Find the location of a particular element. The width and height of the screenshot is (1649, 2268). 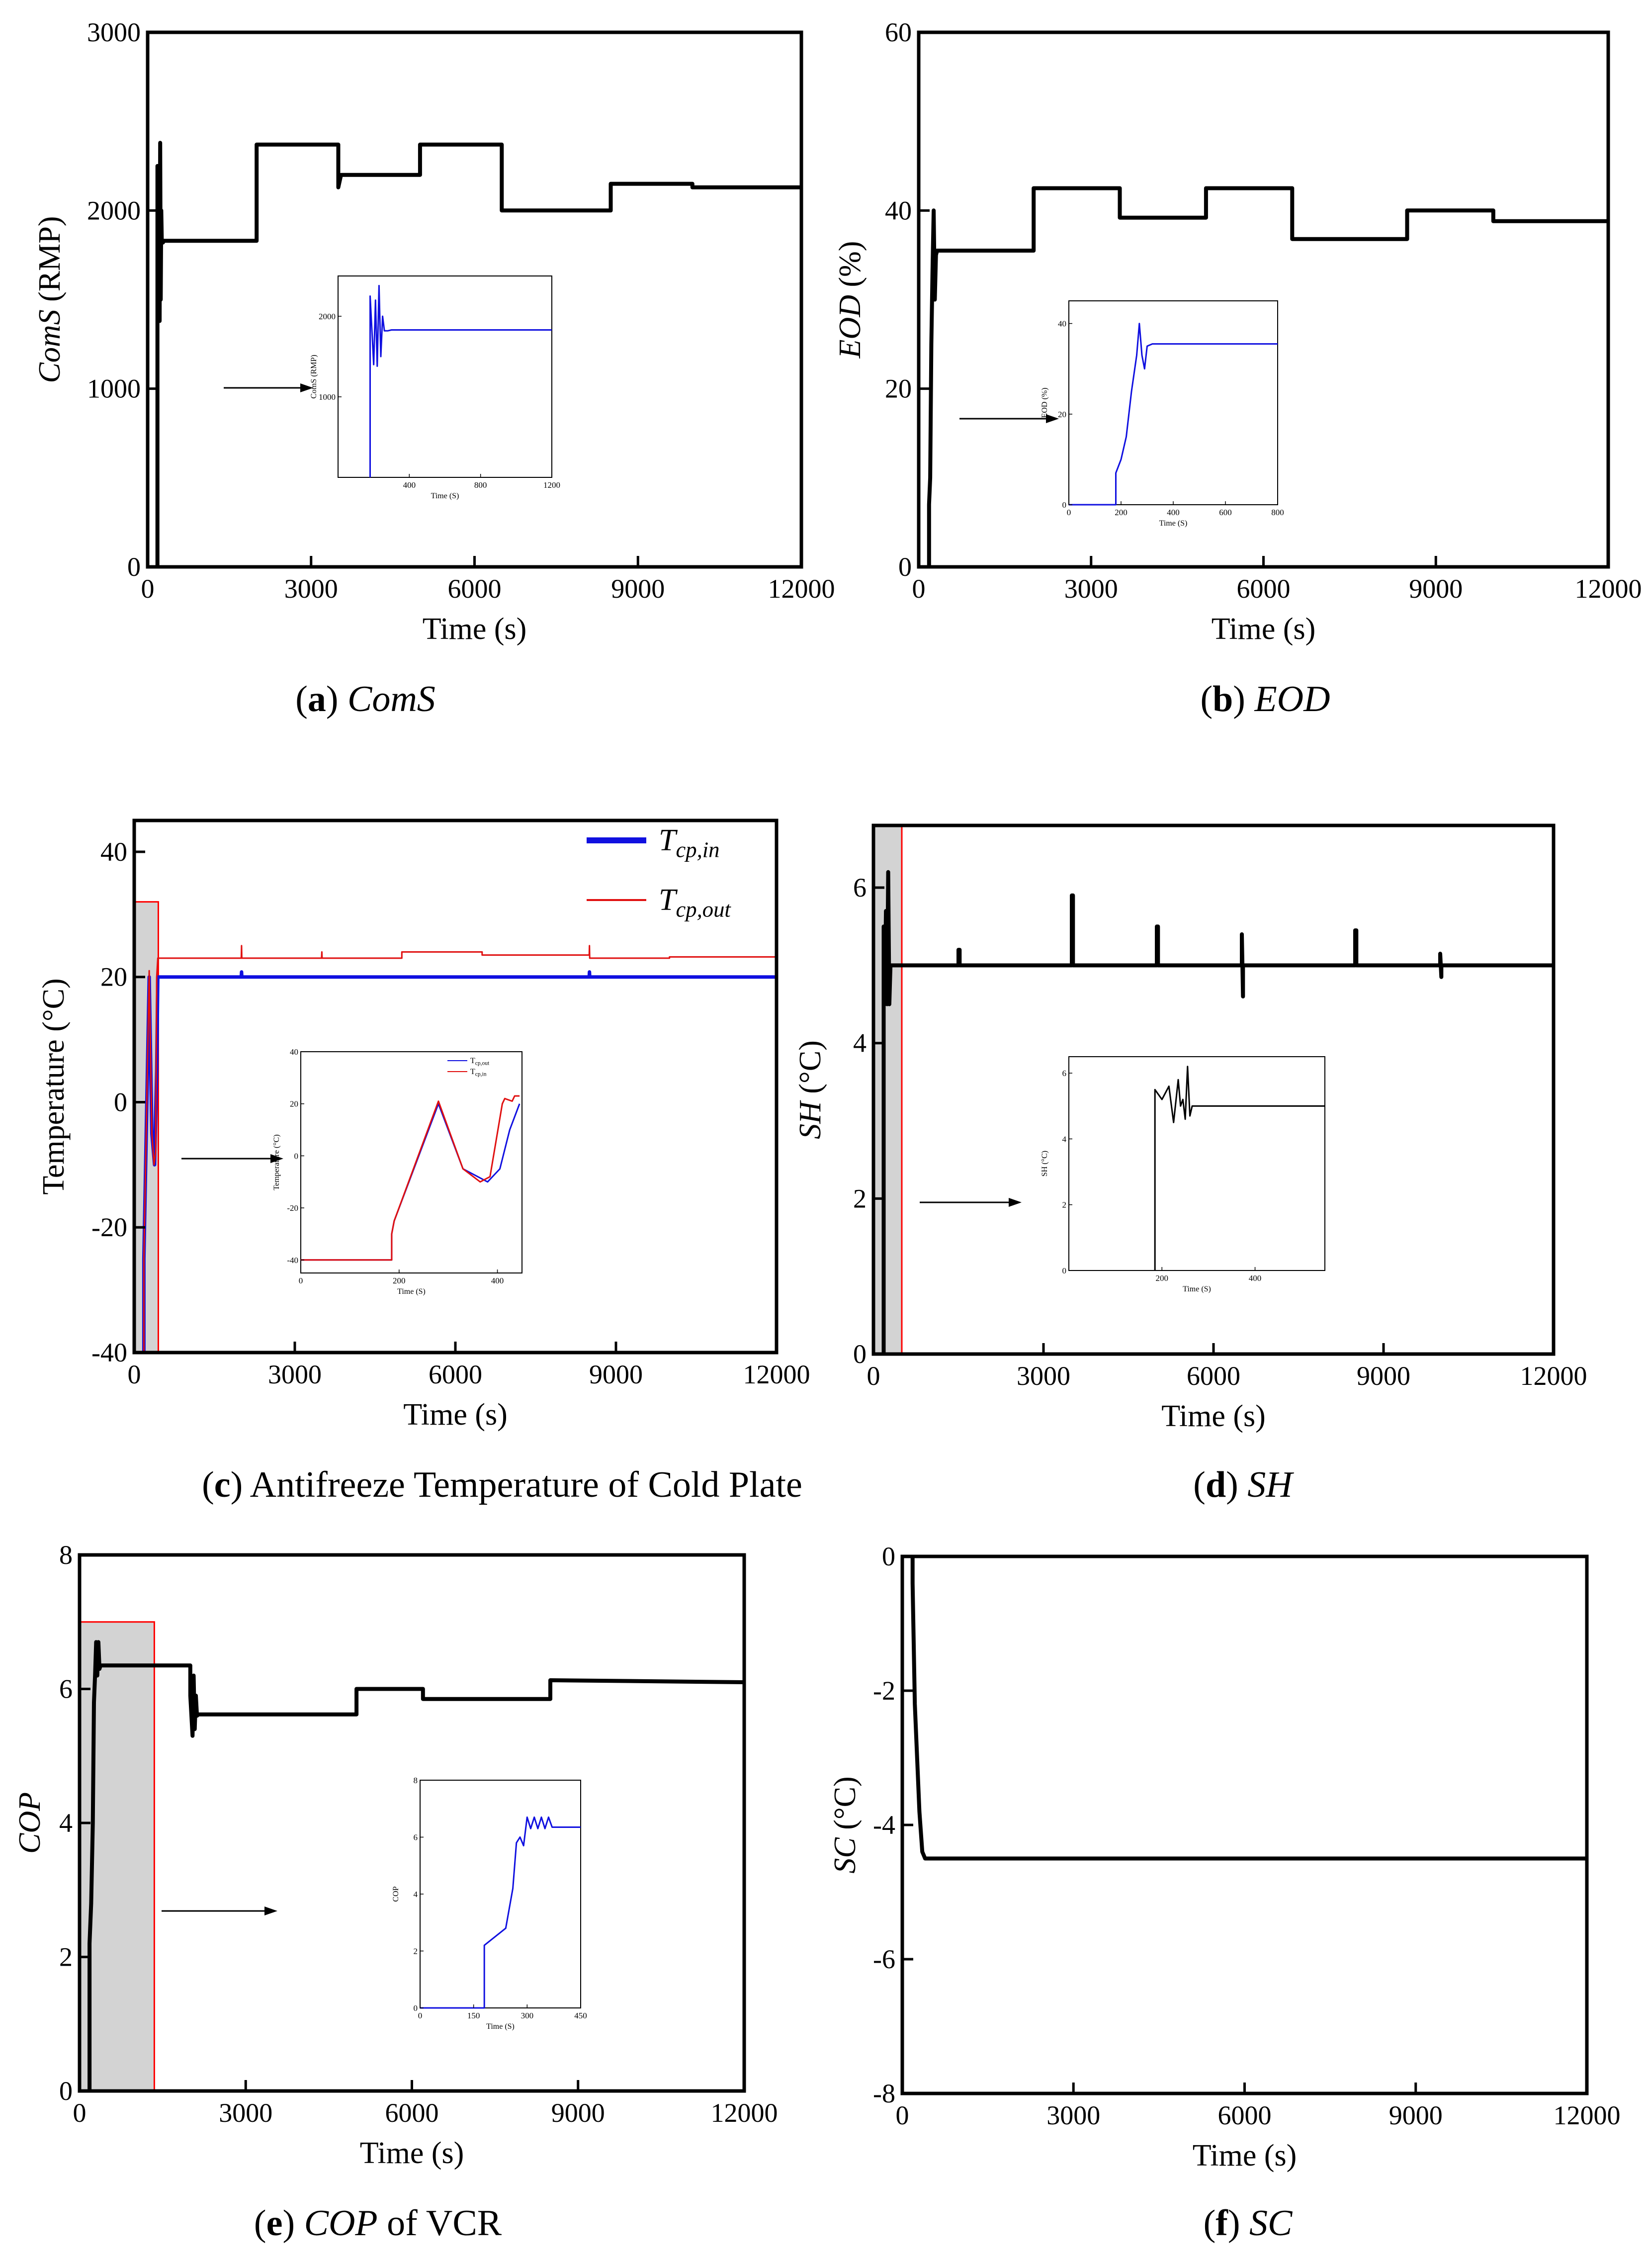

inset-y-axis-label: Temperature (°C) is located at coordinates (276, 1162).